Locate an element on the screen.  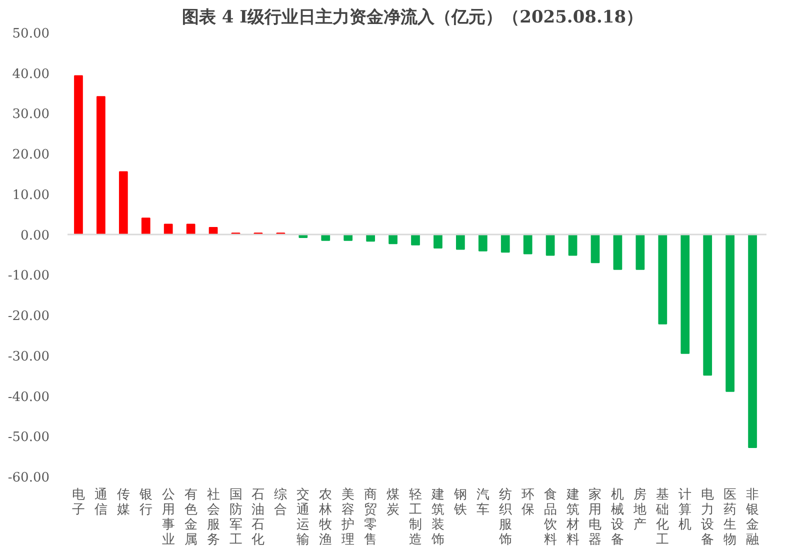
y-tick-label: -40.00 is located at coordinates (29, 397).